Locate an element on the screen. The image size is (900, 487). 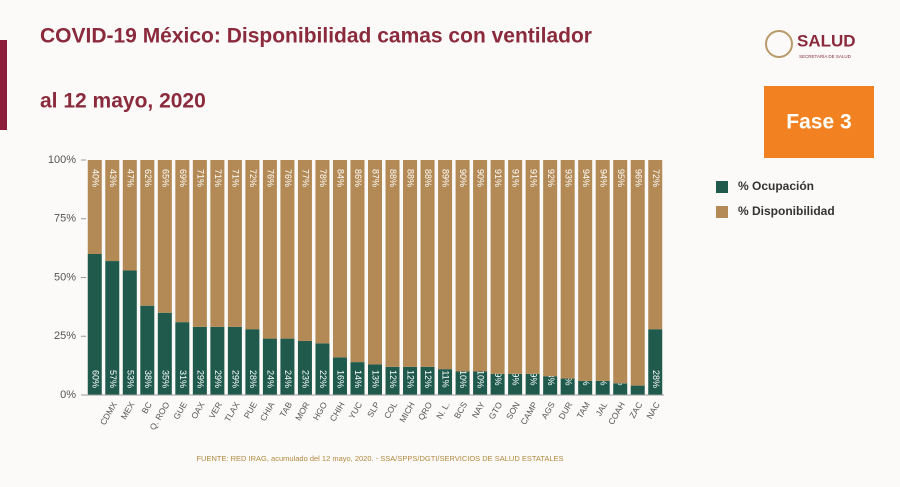
value-label: 93% is located at coordinates (568, 178).